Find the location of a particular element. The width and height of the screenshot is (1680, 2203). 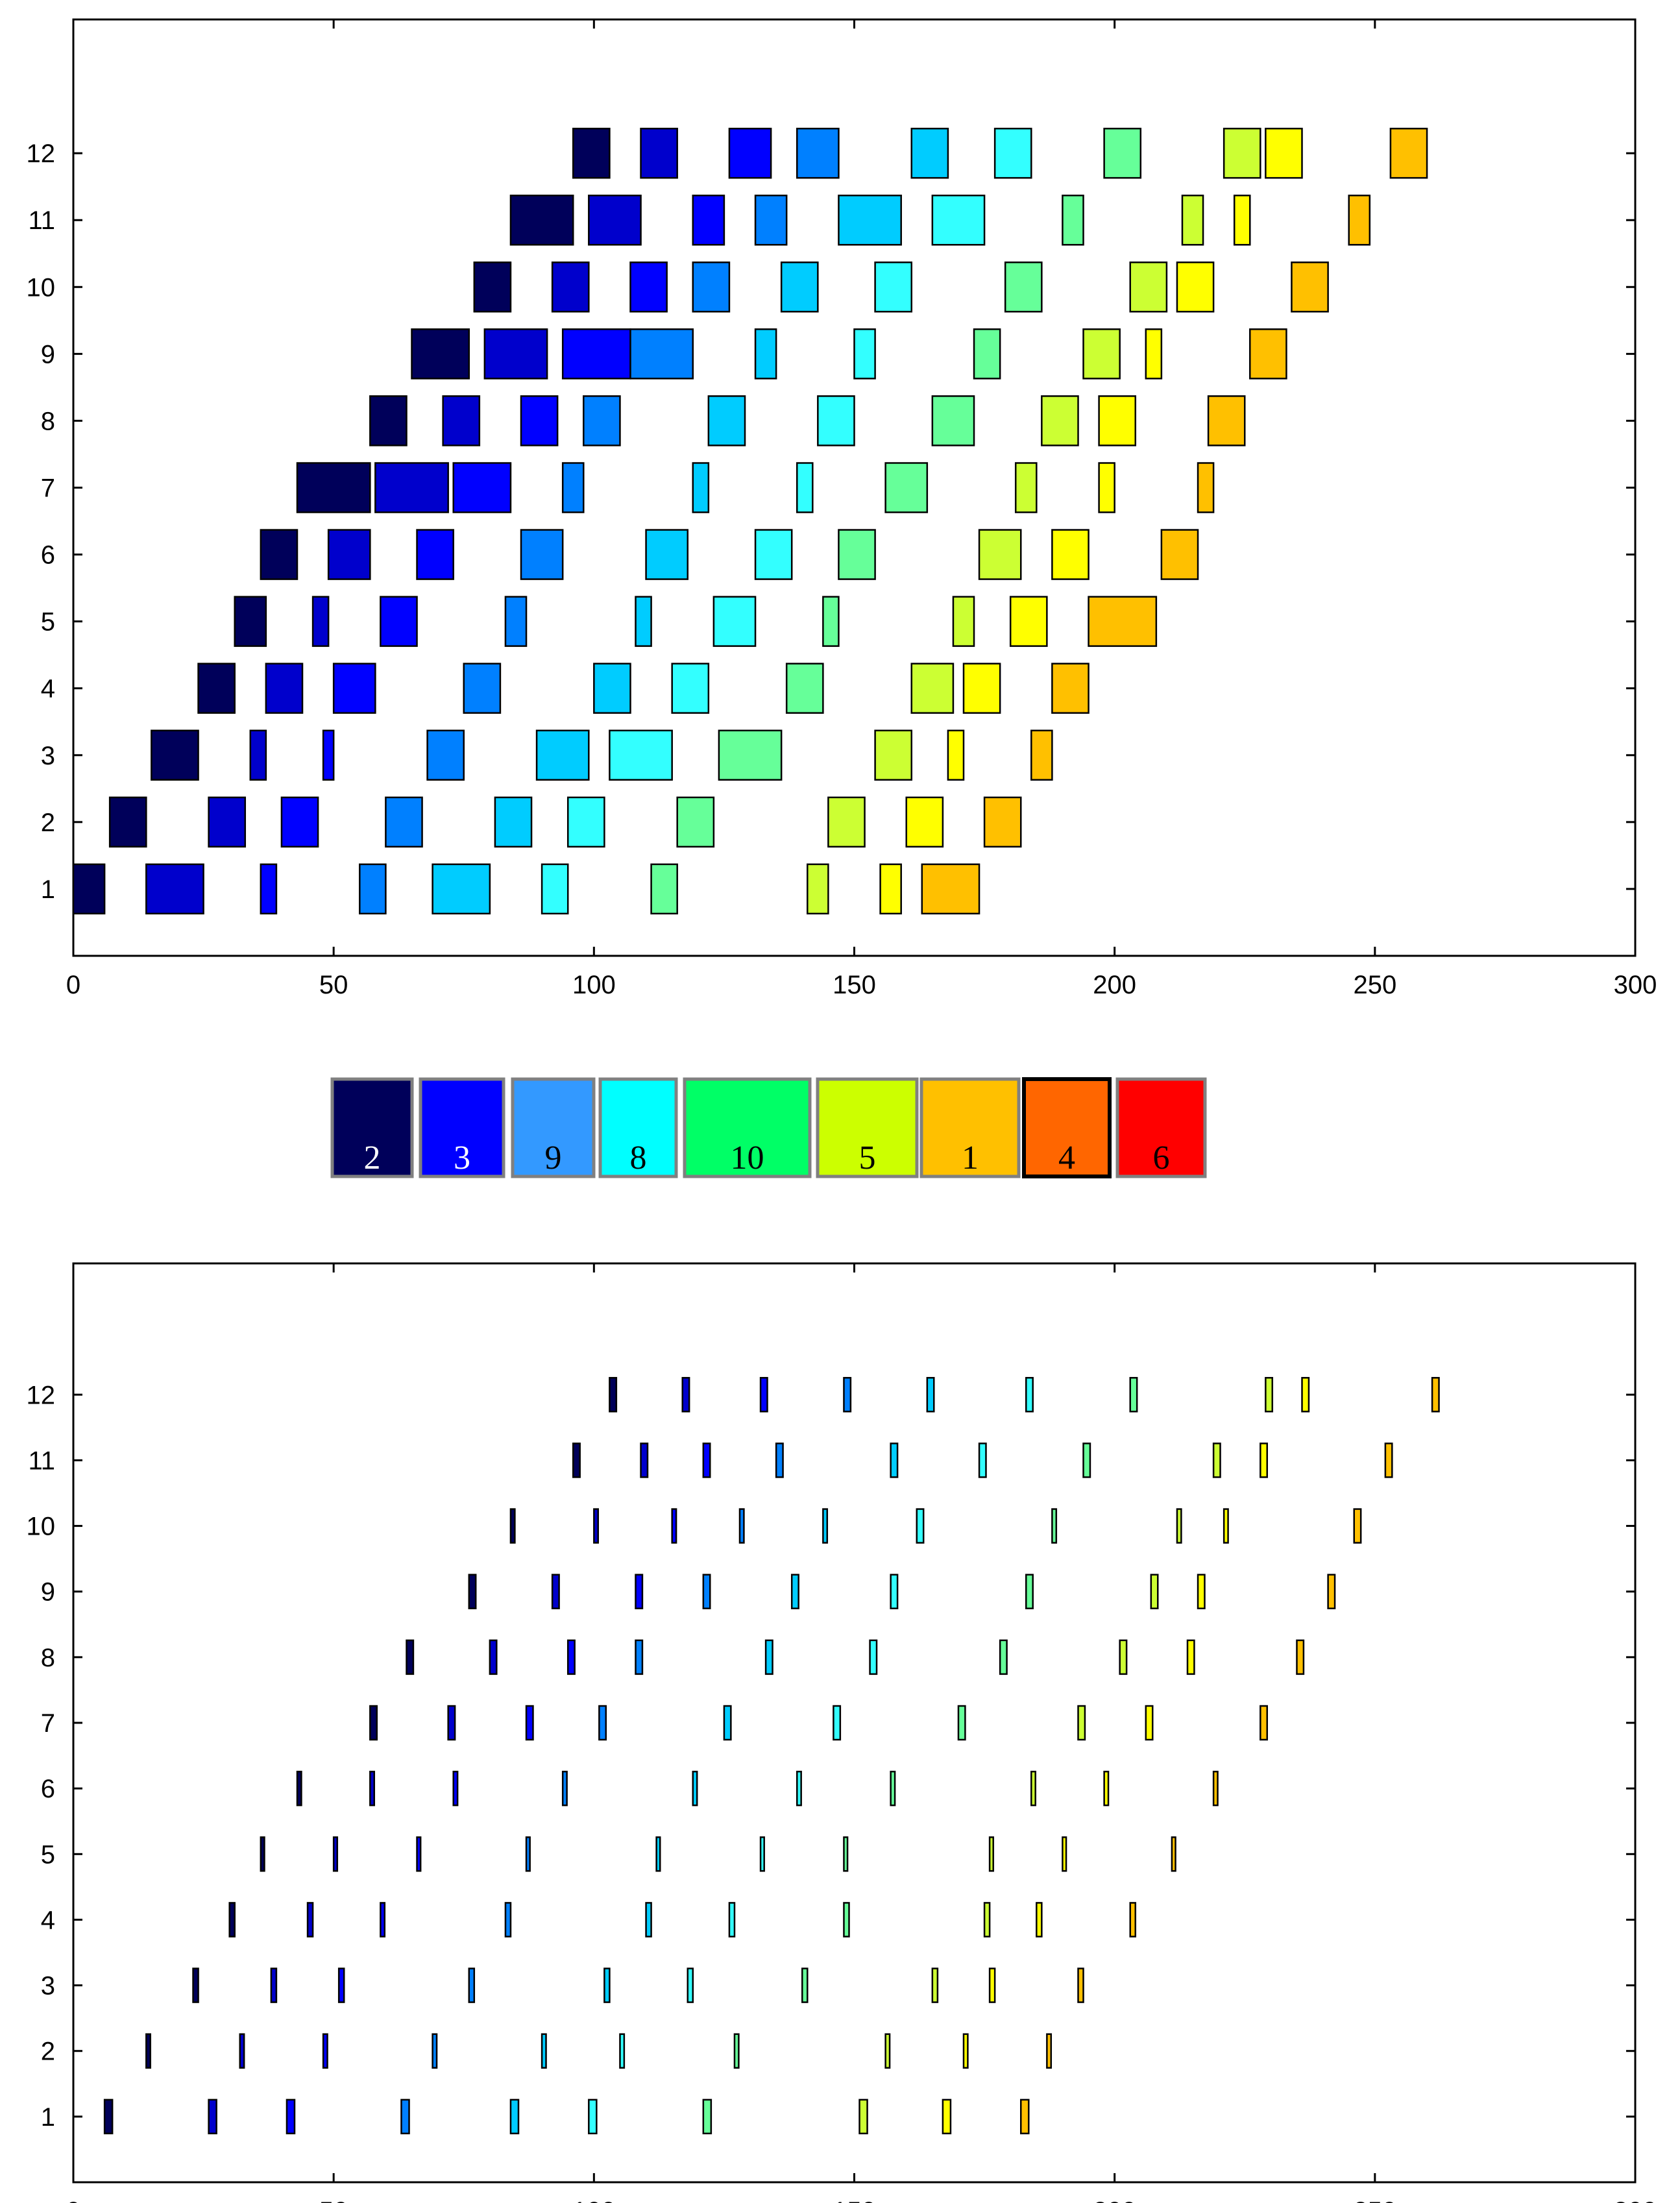

legend-label: 9 is located at coordinates (553, 1157).